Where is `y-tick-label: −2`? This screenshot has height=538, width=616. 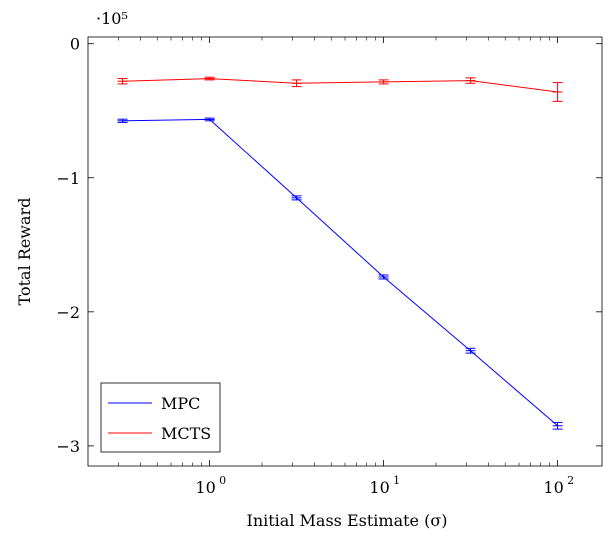
y-tick-label: −2 is located at coordinates (68, 312).